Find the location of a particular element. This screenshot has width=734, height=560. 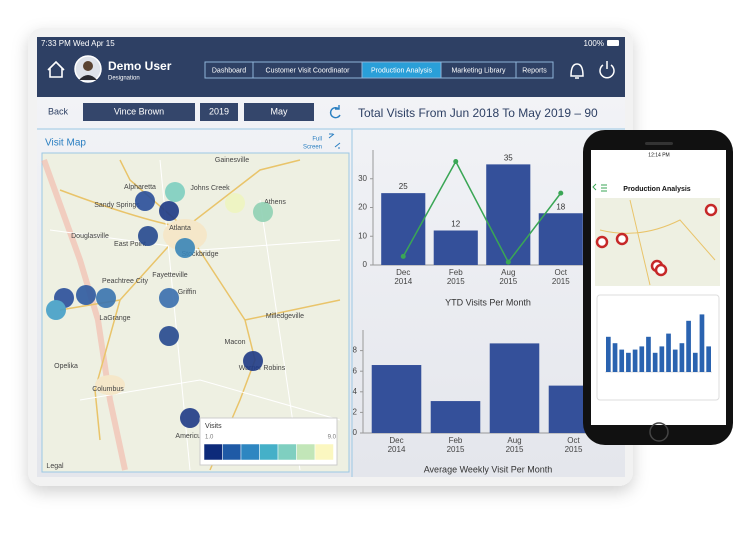

y-tick-label: 10 is located at coordinates (362, 235).